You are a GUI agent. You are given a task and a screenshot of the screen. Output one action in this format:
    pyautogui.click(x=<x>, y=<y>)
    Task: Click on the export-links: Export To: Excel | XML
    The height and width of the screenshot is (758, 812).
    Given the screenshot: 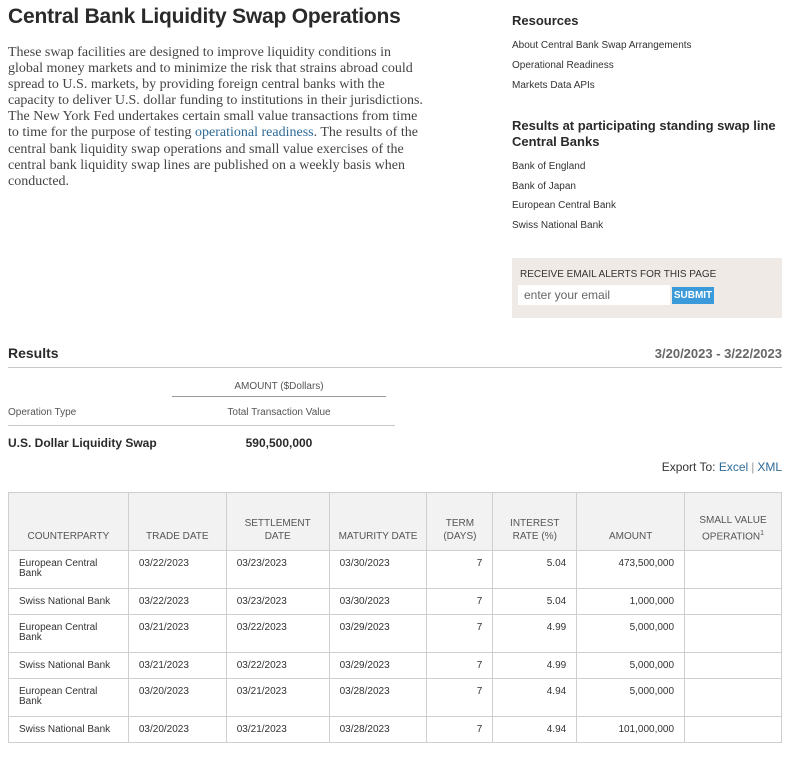 What is the action you would take?
    pyautogui.click(x=722, y=467)
    